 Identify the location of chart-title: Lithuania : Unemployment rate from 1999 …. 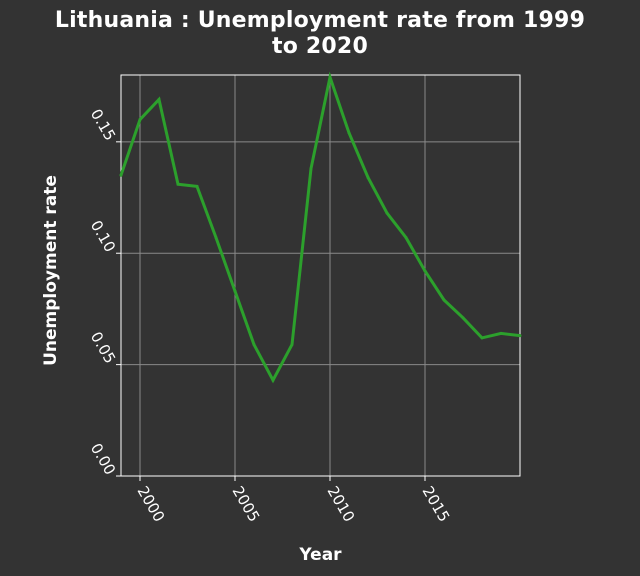
(320, 34).